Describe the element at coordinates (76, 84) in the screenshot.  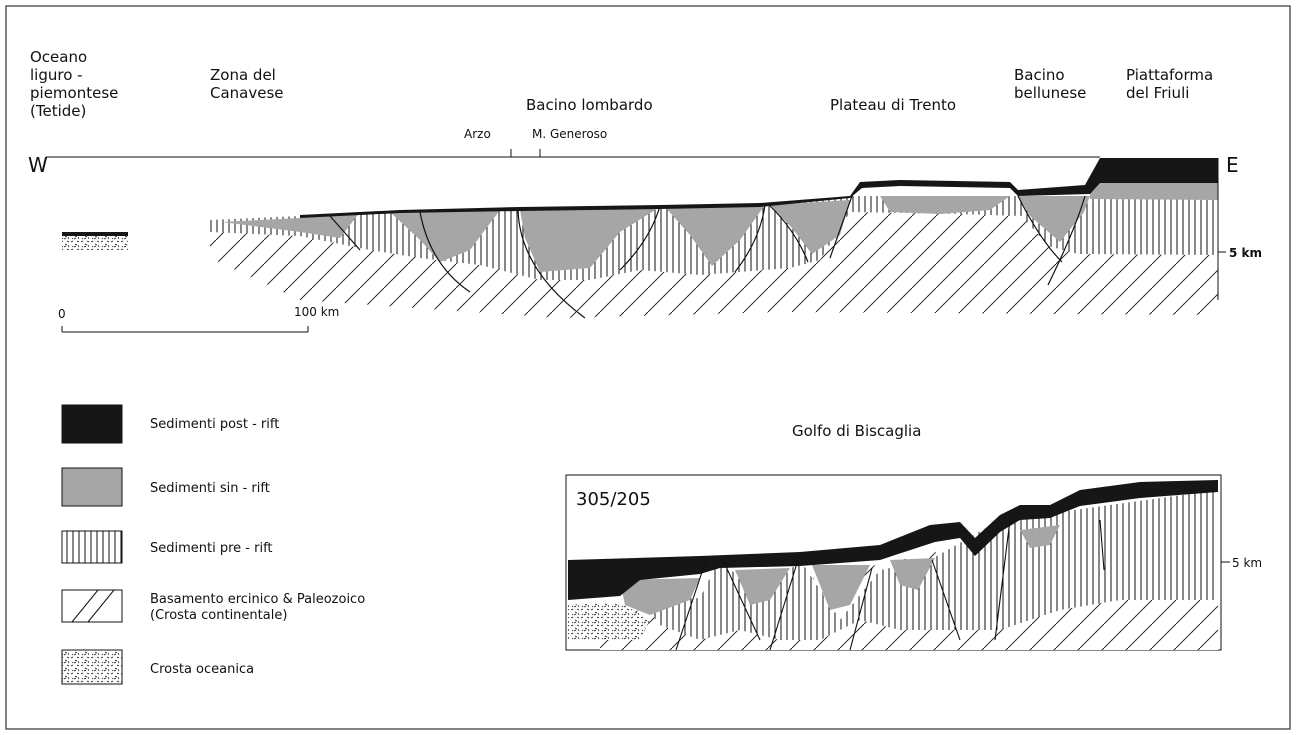
I see `region-label-oceano: Oceano liguro - piemontese (Tetide)` at that location.